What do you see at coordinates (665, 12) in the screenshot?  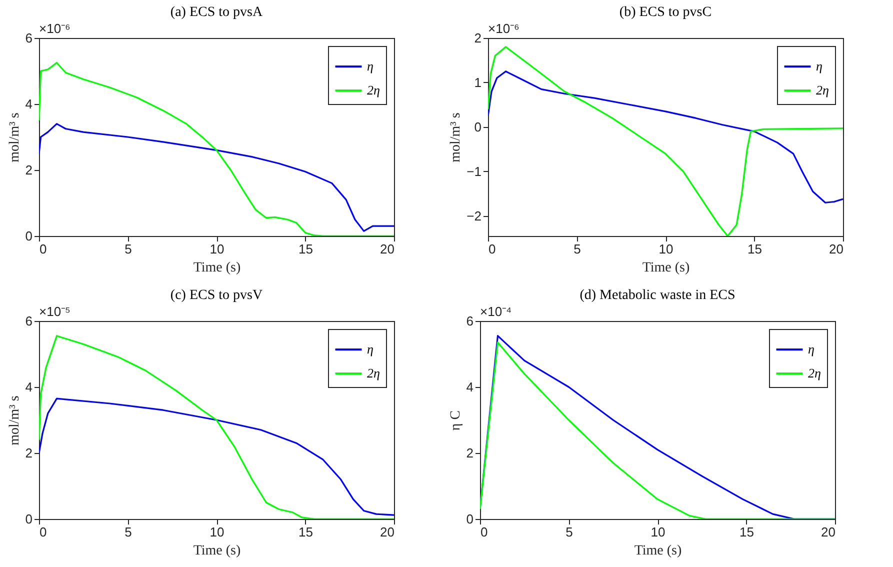 I see `chart-title: (b) ECS to pvsC` at bounding box center [665, 12].